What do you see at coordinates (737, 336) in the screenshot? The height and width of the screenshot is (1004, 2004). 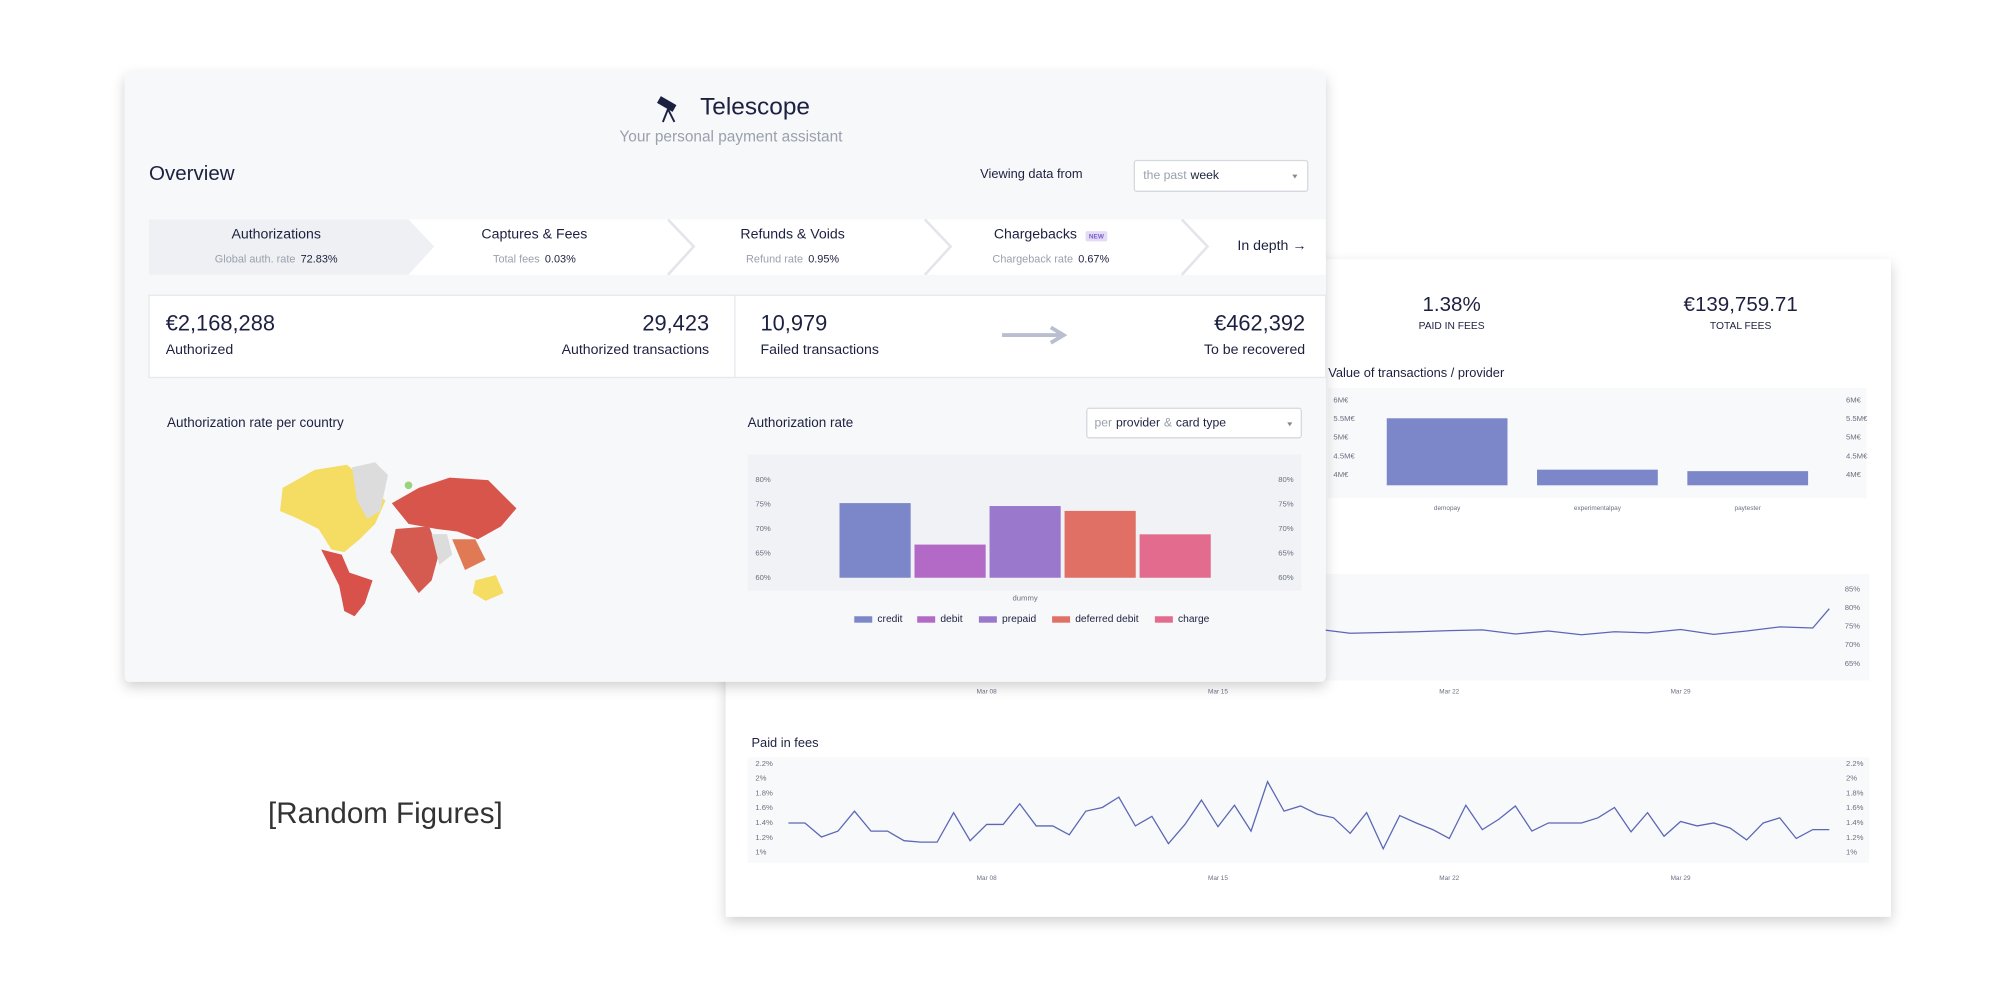 I see `kpi-bar` at bounding box center [737, 336].